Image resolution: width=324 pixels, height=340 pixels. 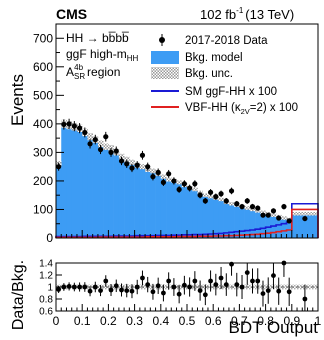 I want to click on x-tick-label: 0.3, so click(x=134, y=321).